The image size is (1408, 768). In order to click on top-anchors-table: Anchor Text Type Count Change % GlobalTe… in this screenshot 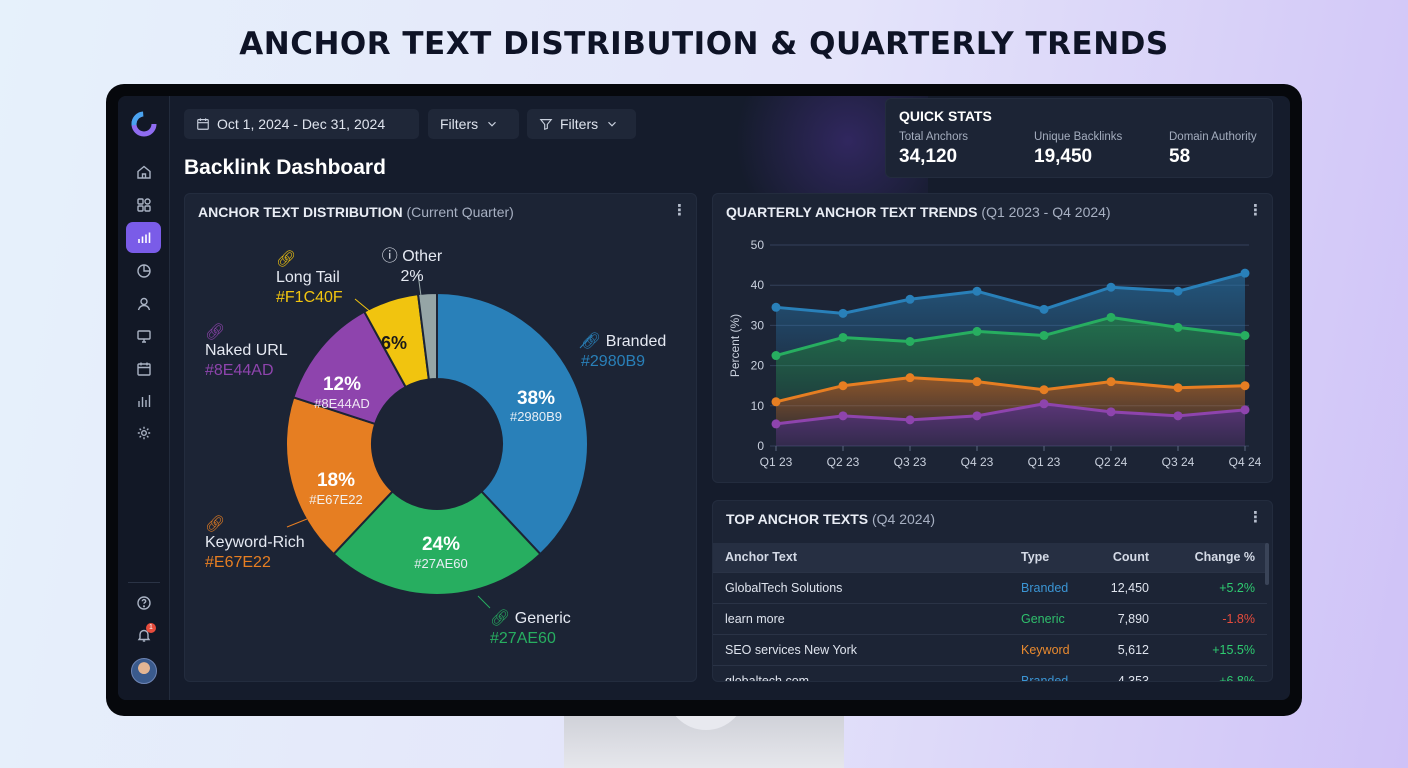, I will do `click(990, 612)`.